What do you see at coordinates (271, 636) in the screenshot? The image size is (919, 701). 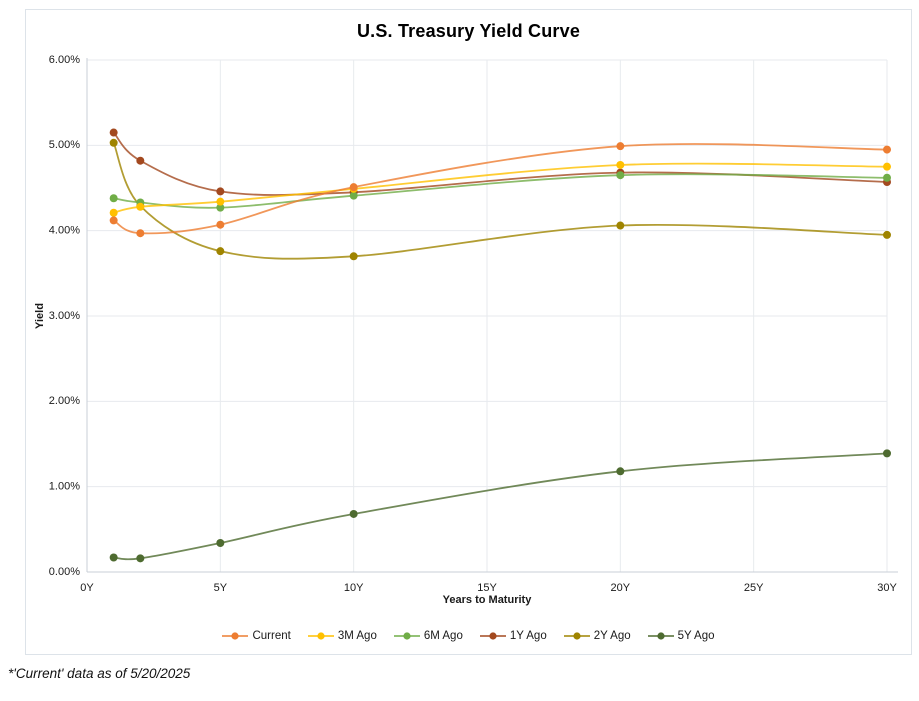 I see `legend-label: Current` at bounding box center [271, 636].